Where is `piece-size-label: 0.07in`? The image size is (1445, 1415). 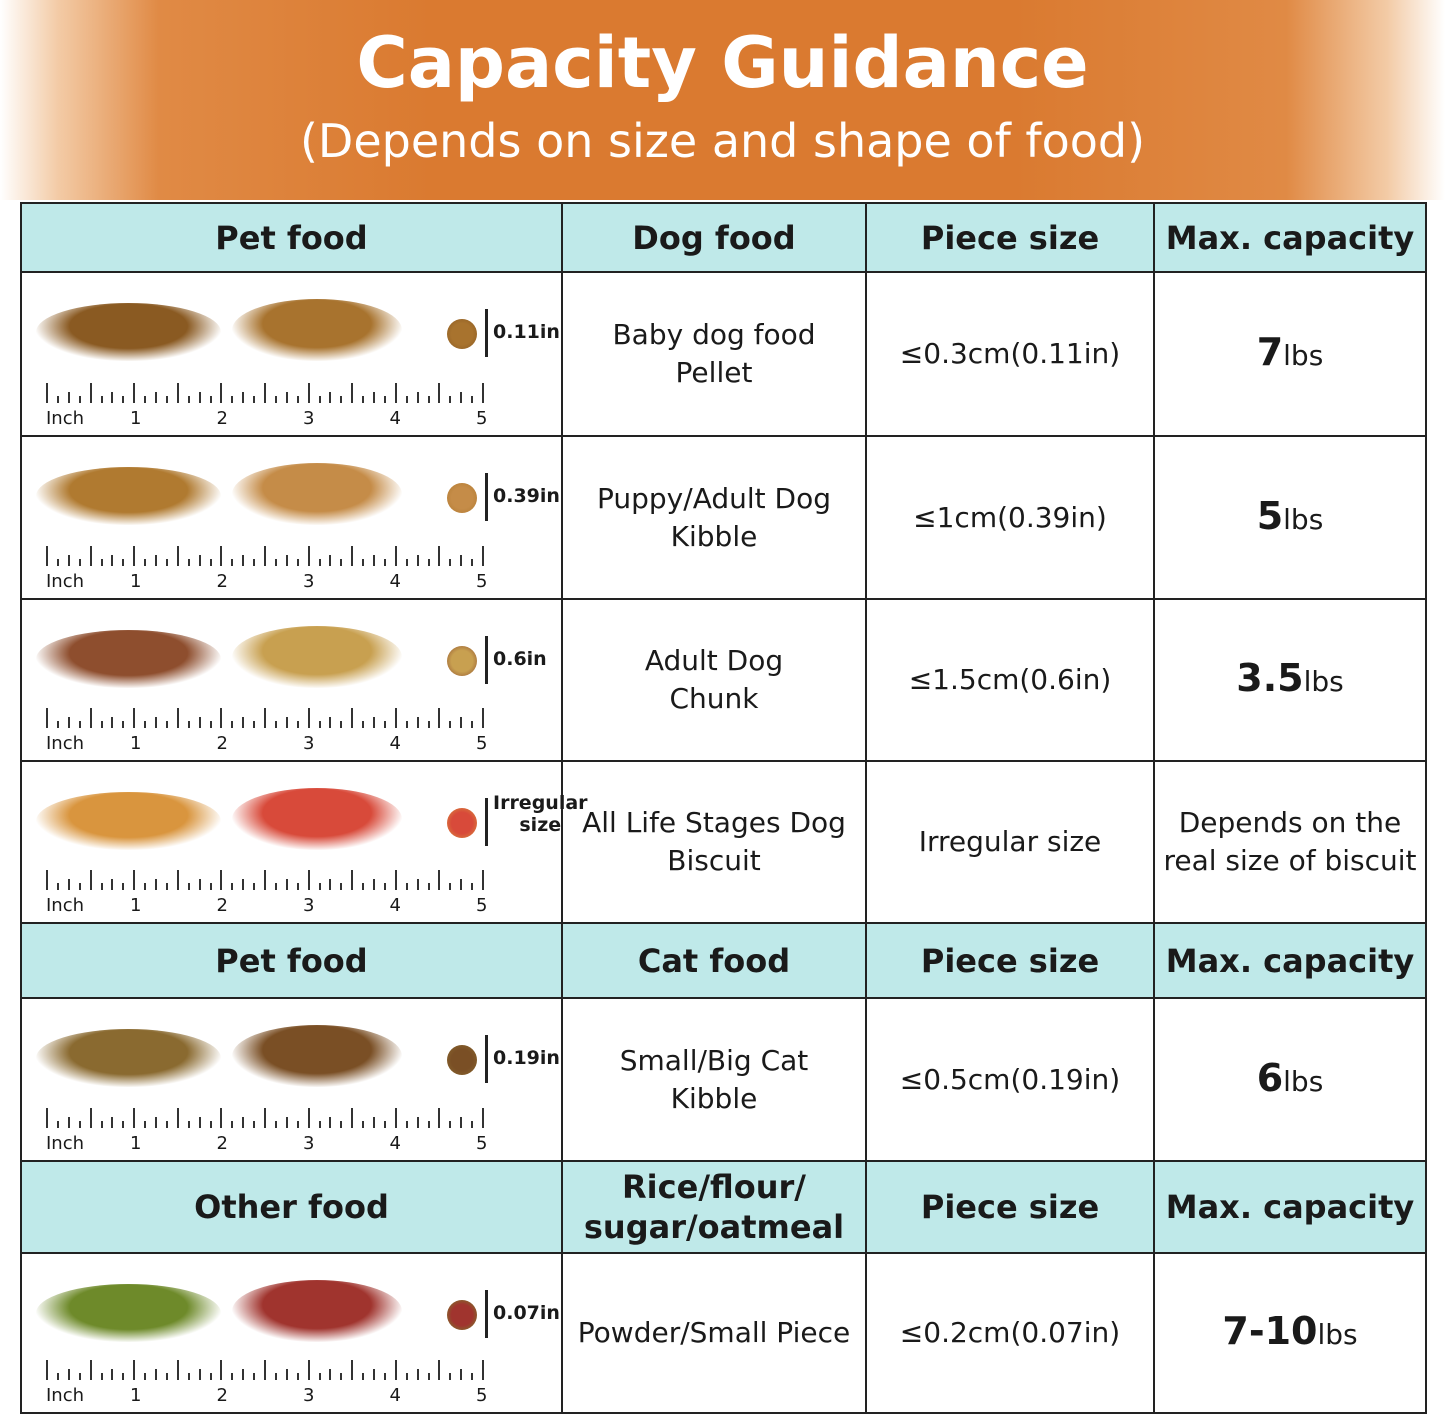 piece-size-label: 0.07in is located at coordinates (526, 1313).